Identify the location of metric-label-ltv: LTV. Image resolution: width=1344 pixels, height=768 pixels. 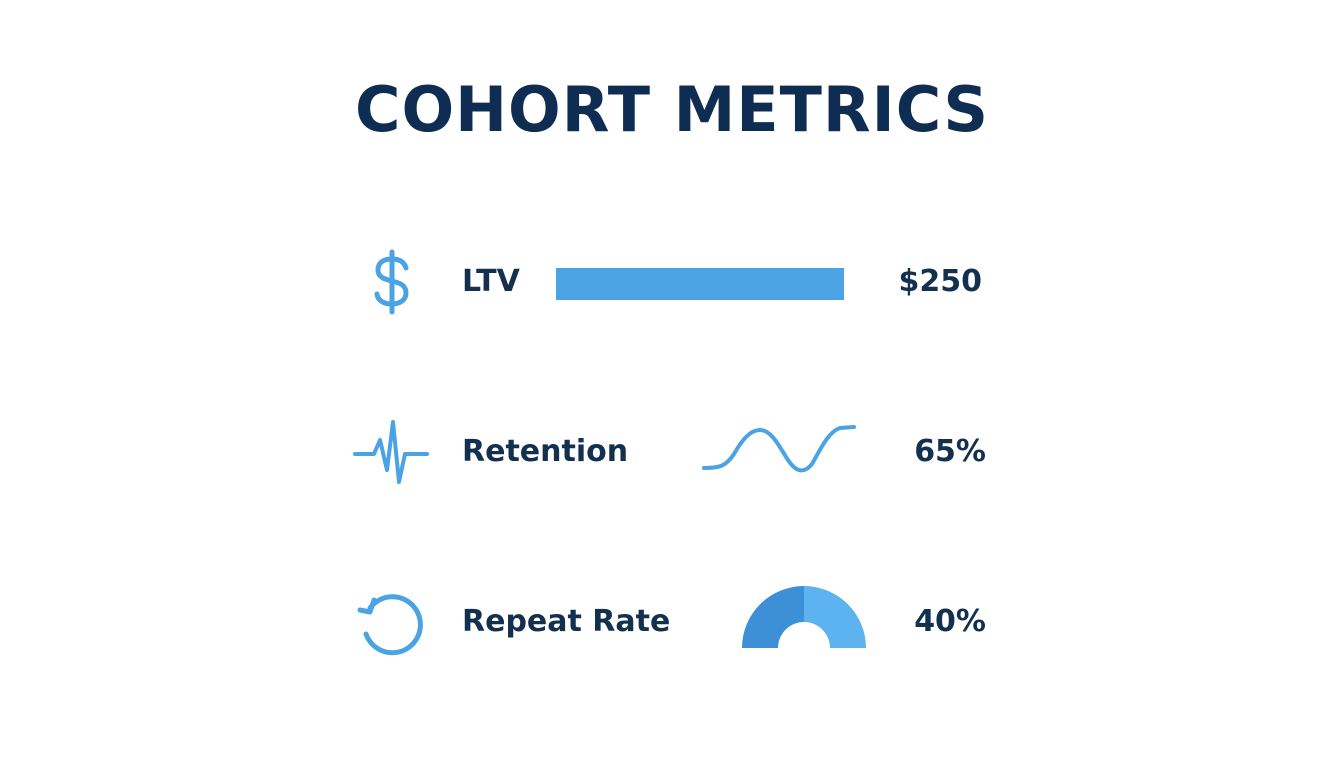
(491, 281).